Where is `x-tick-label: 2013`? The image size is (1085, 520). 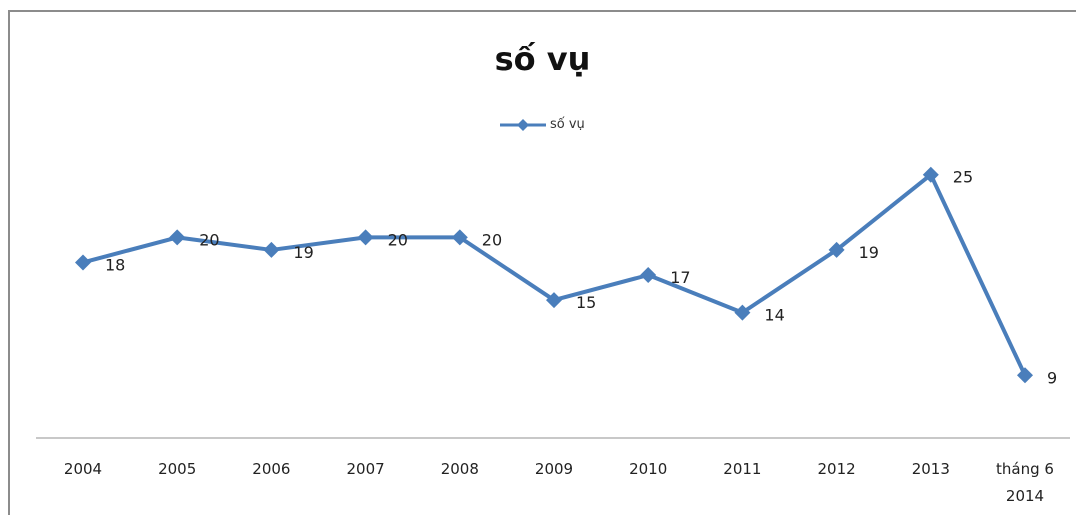 x-tick-label: 2013 is located at coordinates (931, 469).